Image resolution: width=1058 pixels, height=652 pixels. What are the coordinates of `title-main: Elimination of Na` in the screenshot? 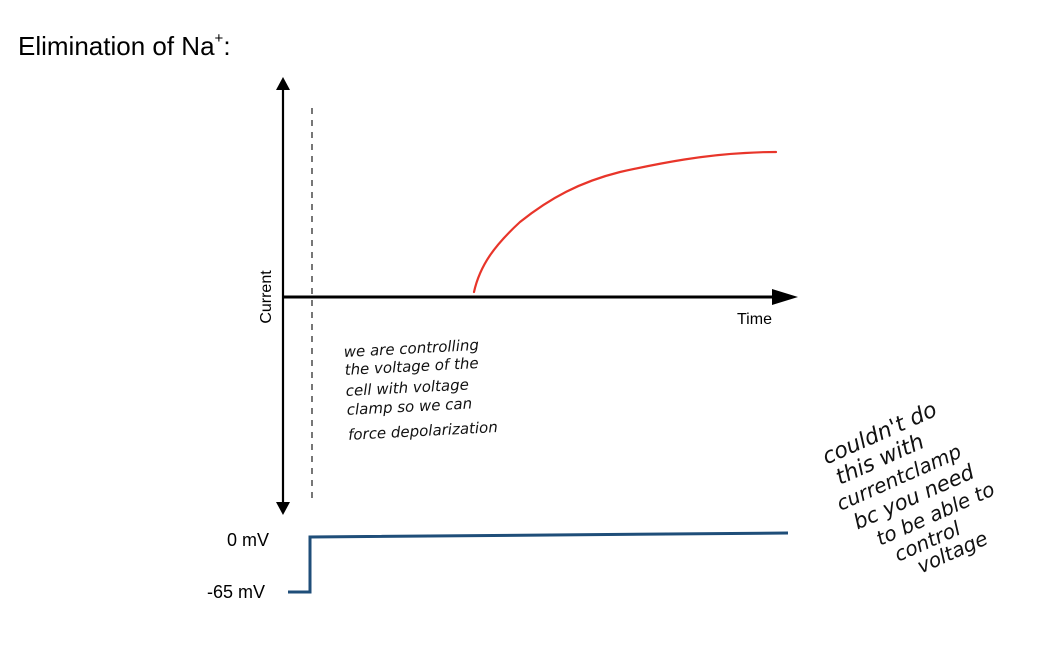 It's located at (116, 46).